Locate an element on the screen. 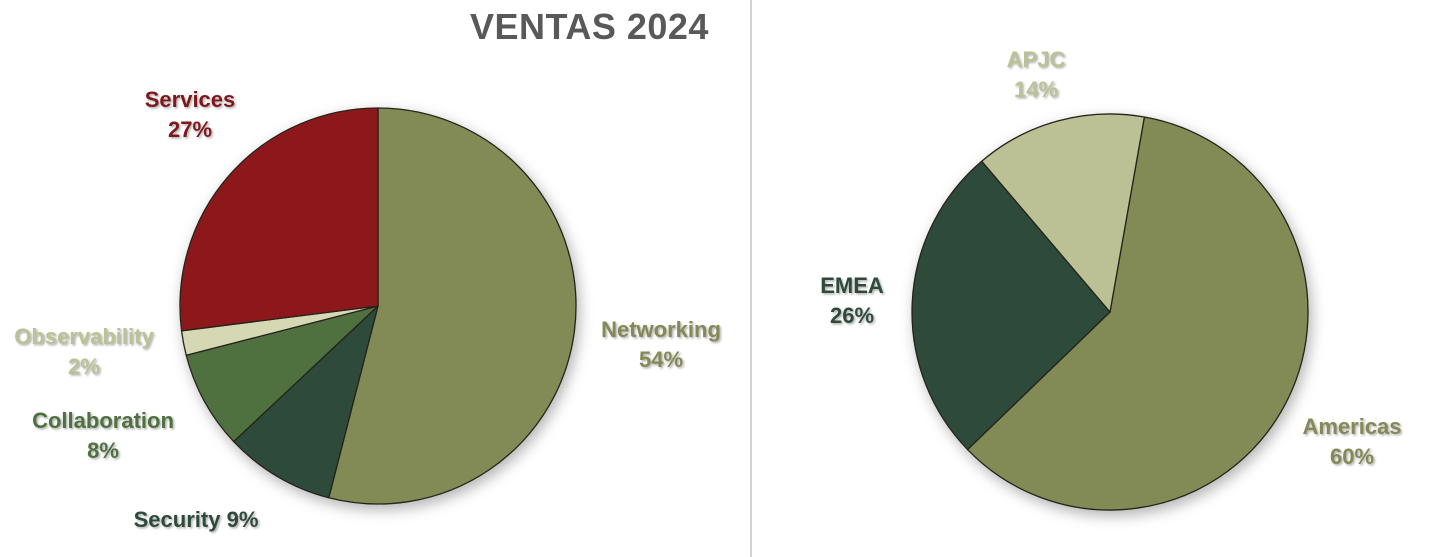 The height and width of the screenshot is (557, 1456). label-americas: Americas 60% is located at coordinates (1351, 442).